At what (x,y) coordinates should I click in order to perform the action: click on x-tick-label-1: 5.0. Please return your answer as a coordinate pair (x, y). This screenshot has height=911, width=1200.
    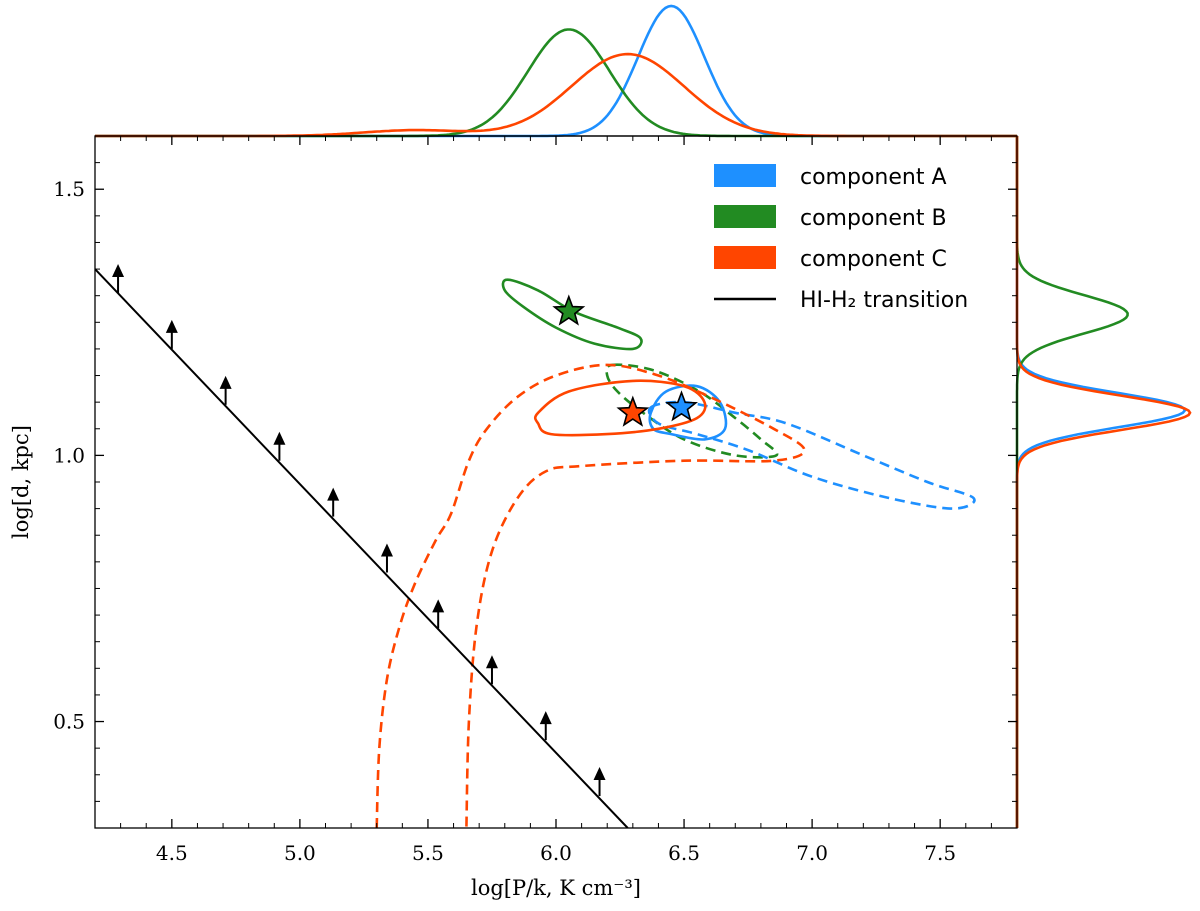
    Looking at the image, I should click on (300, 853).